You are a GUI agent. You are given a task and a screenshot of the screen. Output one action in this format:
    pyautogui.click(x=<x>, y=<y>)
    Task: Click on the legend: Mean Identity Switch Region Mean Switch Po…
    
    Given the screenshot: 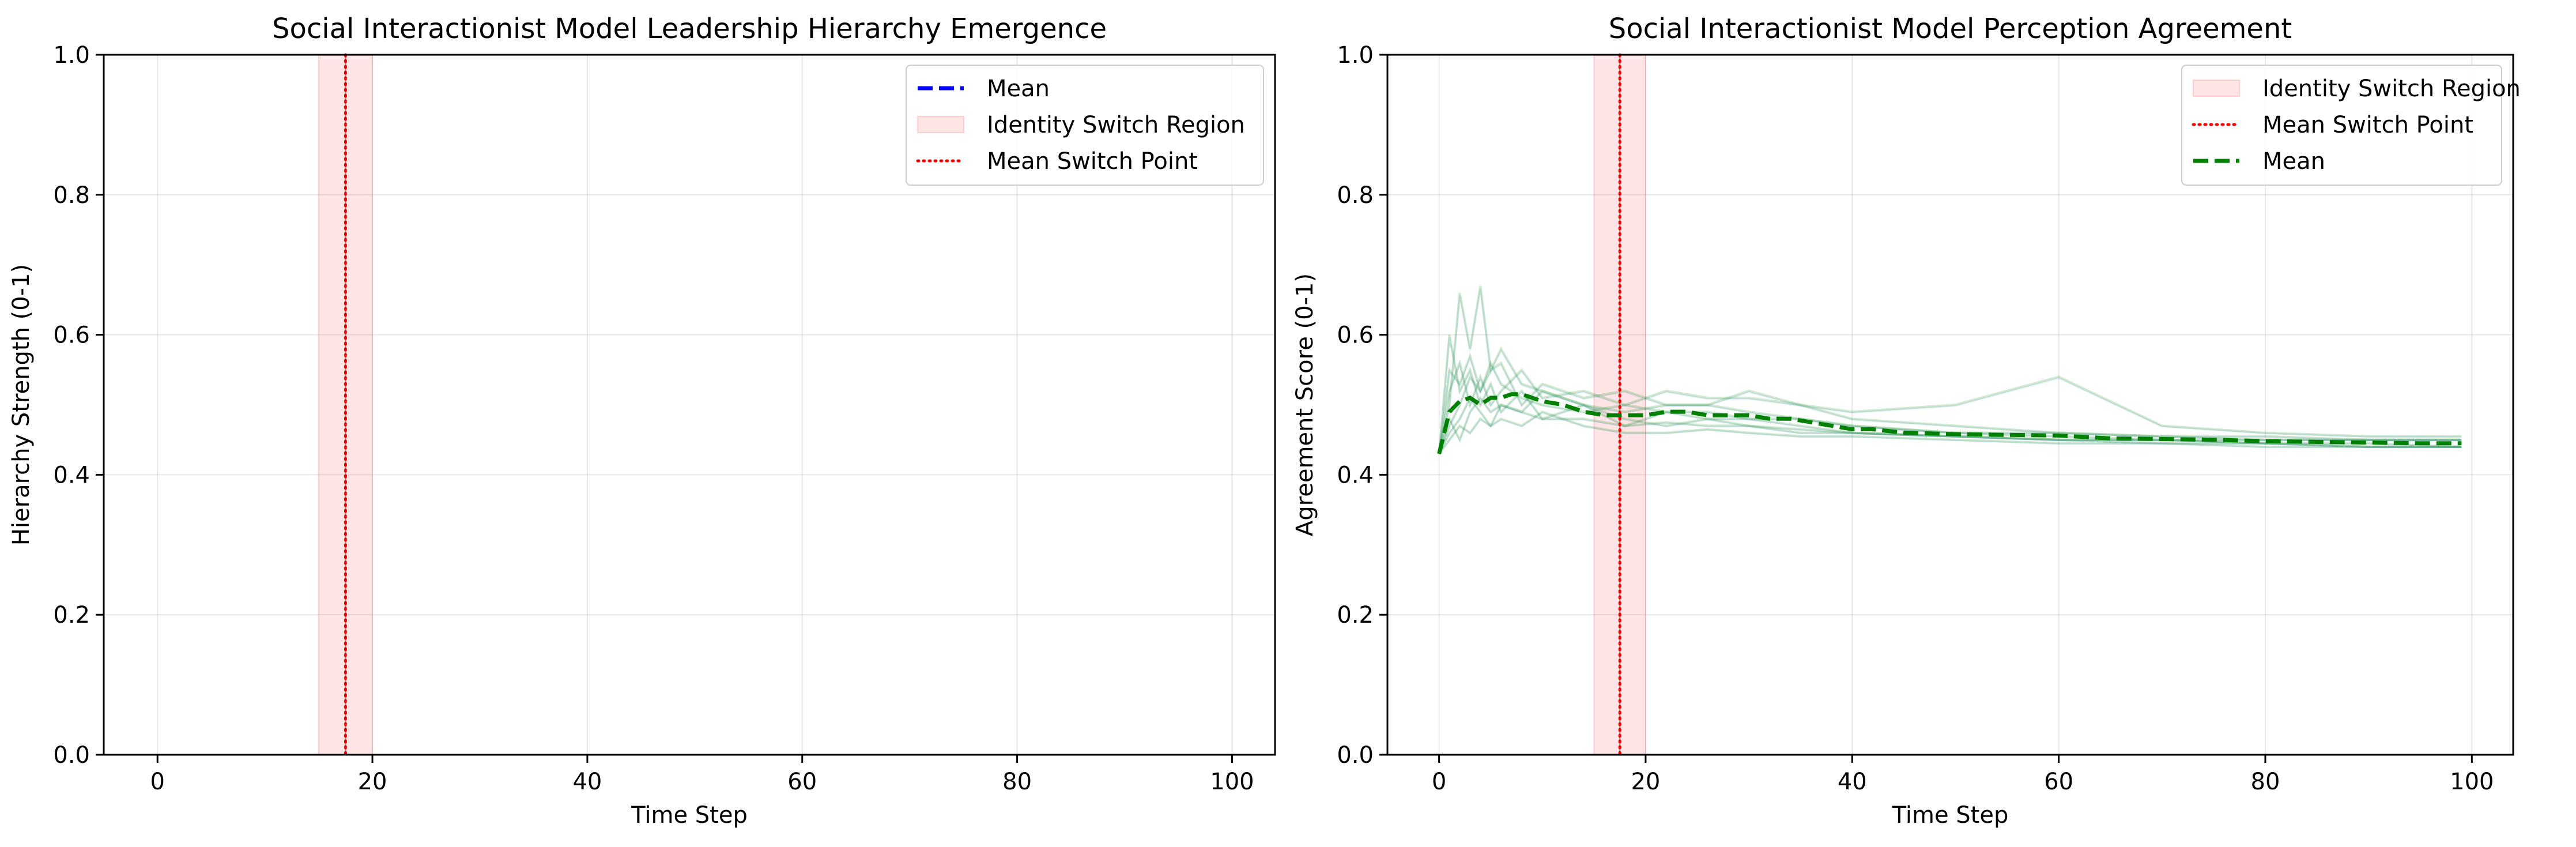 What is the action you would take?
    pyautogui.click(x=1085, y=125)
    